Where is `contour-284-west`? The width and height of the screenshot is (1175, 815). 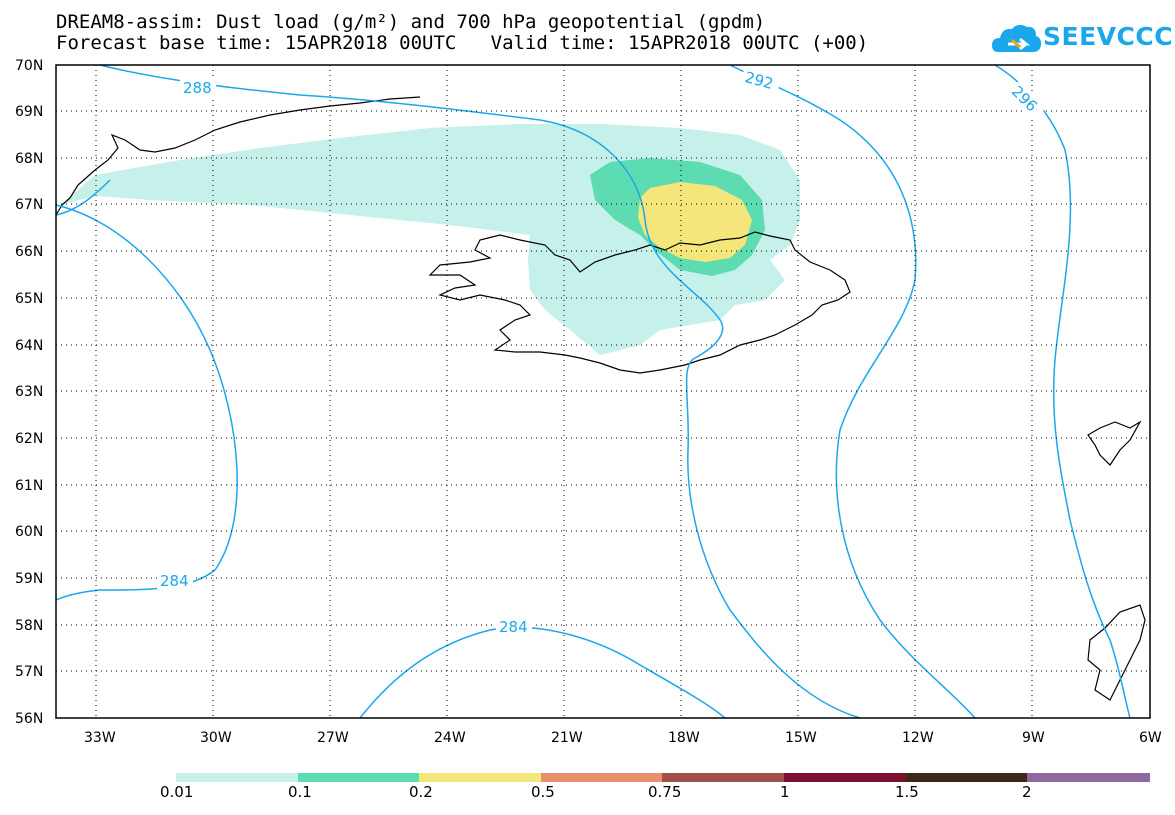 contour-284-west is located at coordinates (146, 402).